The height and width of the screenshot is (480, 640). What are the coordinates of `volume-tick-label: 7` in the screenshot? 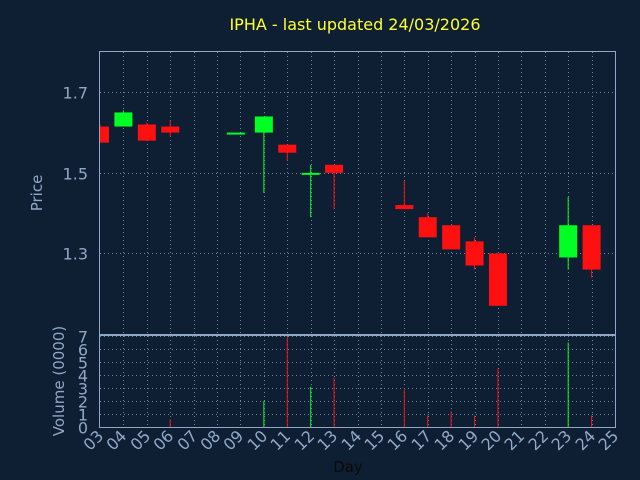 It's located at (83, 337).